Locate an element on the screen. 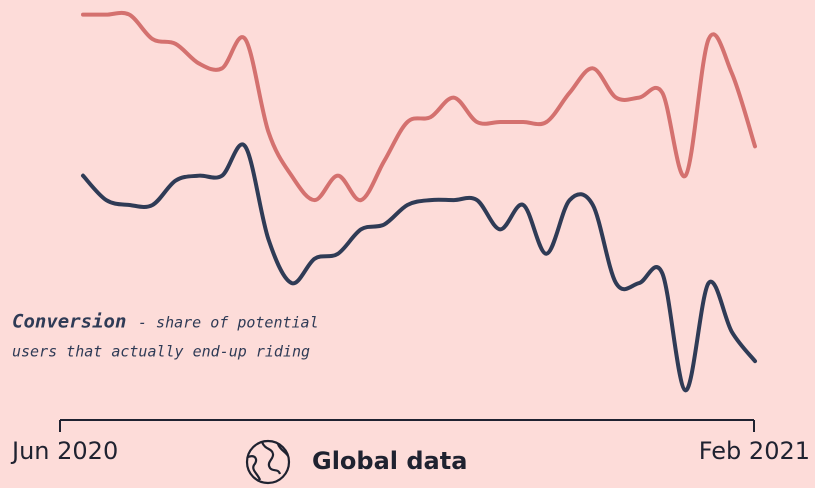 Image resolution: width=815 pixels, height=488 pixels. annotation-text: users that actually end-up riding is located at coordinates (161, 352).